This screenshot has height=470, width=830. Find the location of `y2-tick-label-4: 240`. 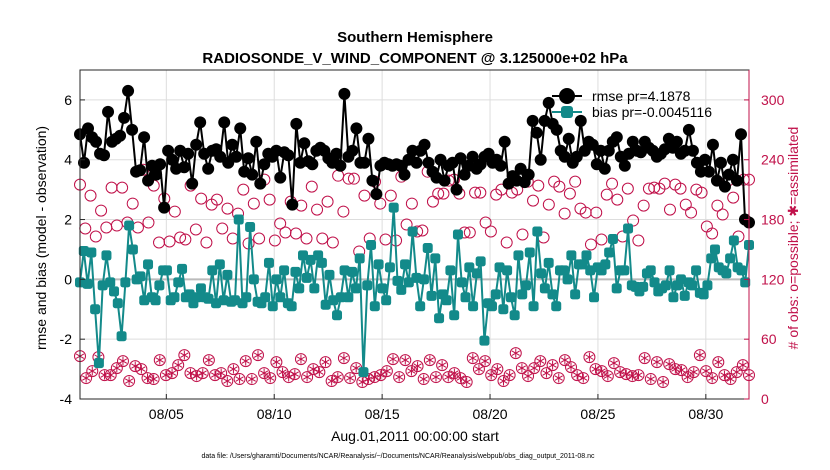

y2-tick-label-4: 240 is located at coordinates (773, 160).